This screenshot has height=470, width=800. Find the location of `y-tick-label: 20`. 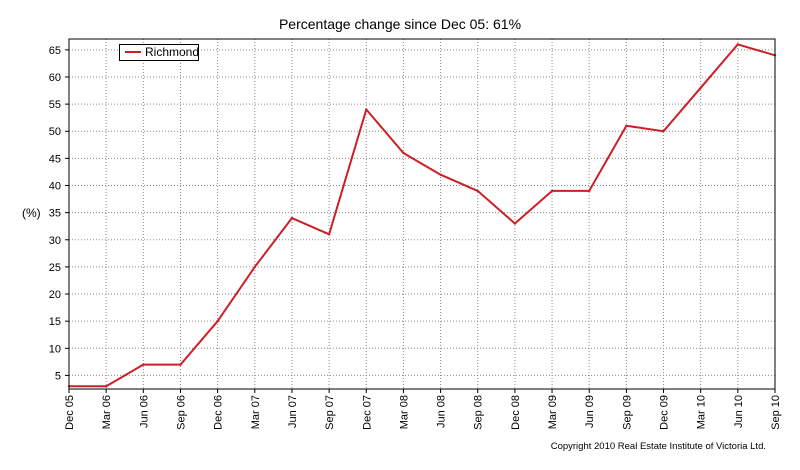

y-tick-label: 20 is located at coordinates (55, 295).